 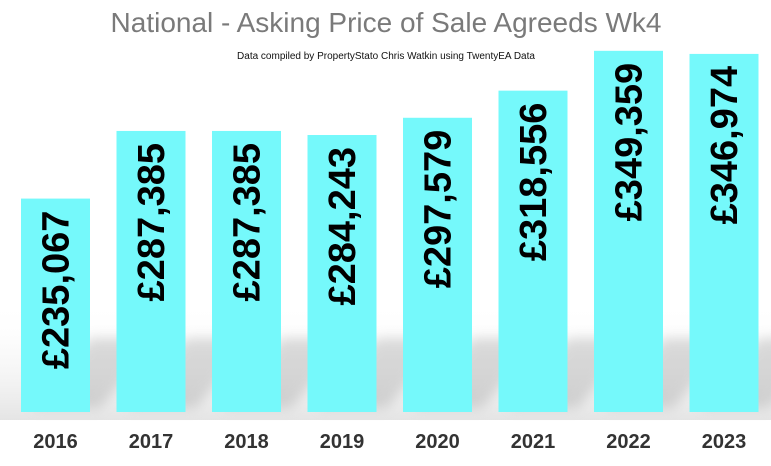 I want to click on x-axis-tick-labels: 2016 2017 2018 2019 2020 2021 2022 2023, so click(x=389, y=442).